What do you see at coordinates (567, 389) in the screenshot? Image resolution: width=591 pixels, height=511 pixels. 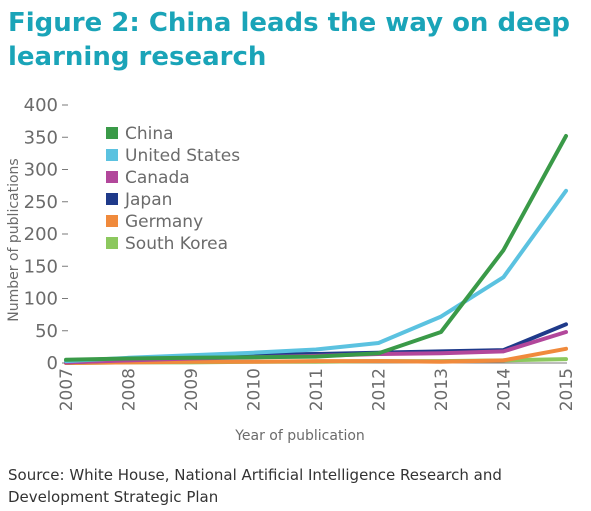 I see `x-tick-label: 2015` at bounding box center [567, 389].